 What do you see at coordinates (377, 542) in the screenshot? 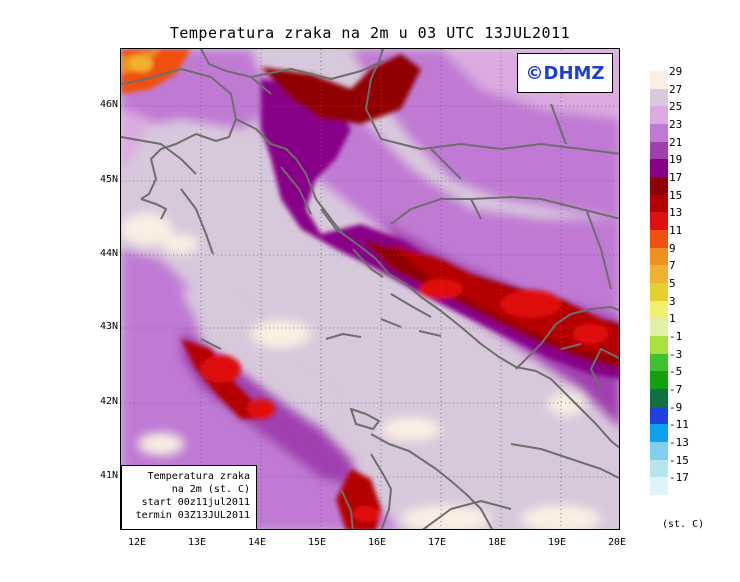
I see `lon-label-16: 16E` at bounding box center [377, 542].